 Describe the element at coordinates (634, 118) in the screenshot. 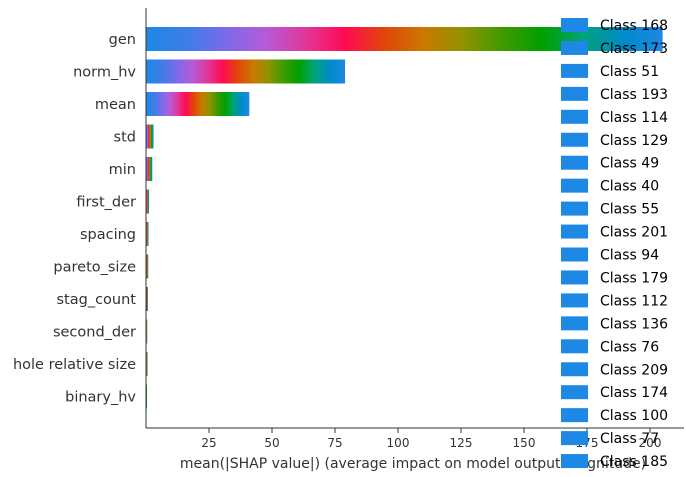

I see `legend-label: Class 114` at that location.